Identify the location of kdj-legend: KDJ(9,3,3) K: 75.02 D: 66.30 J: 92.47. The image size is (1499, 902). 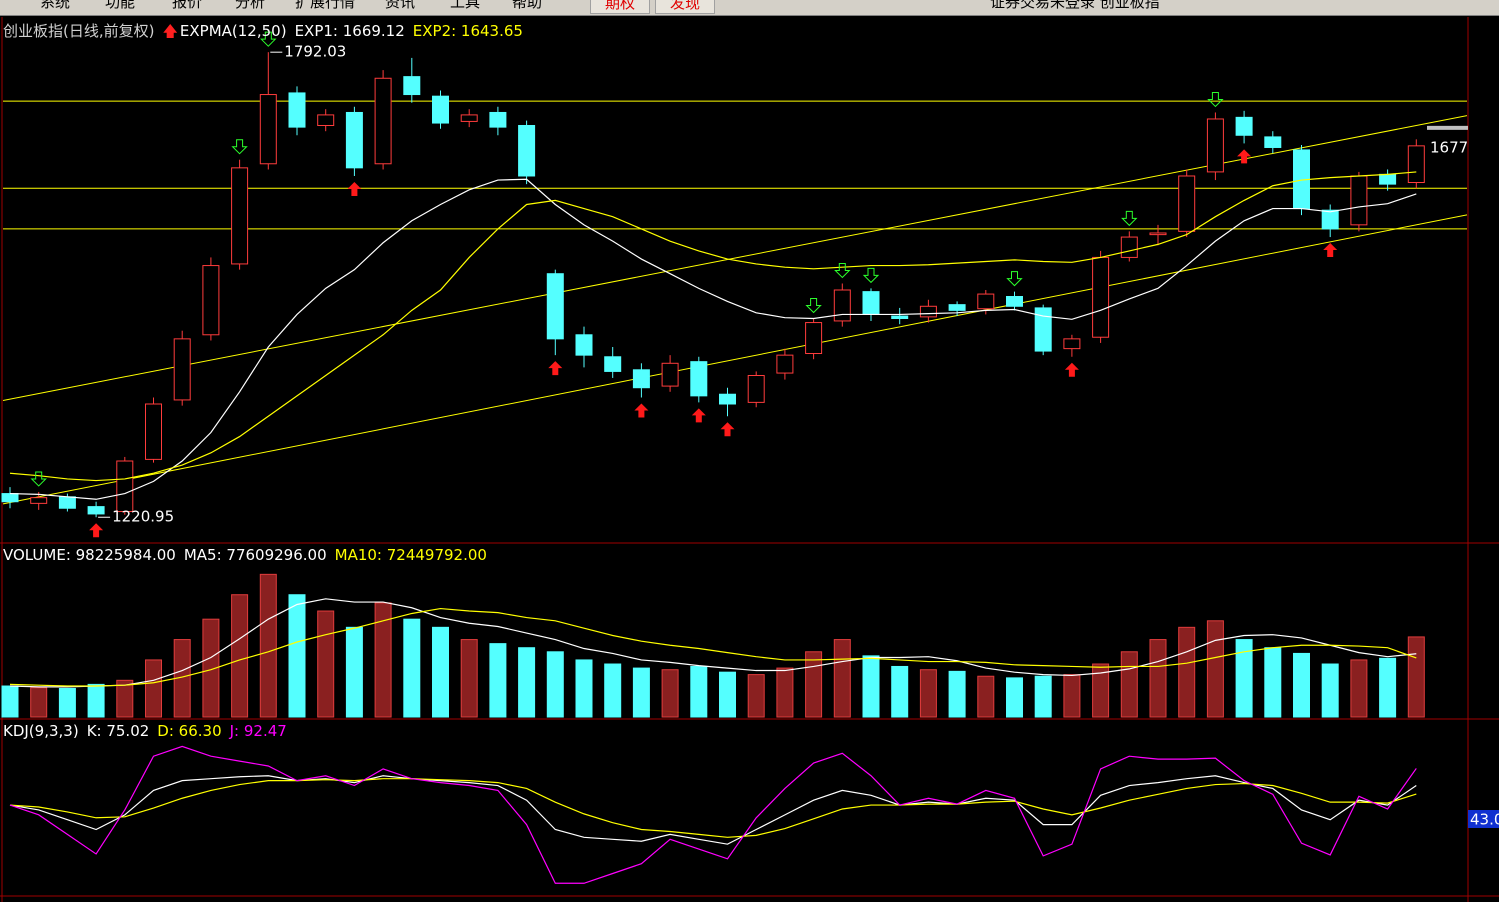
(149, 731).